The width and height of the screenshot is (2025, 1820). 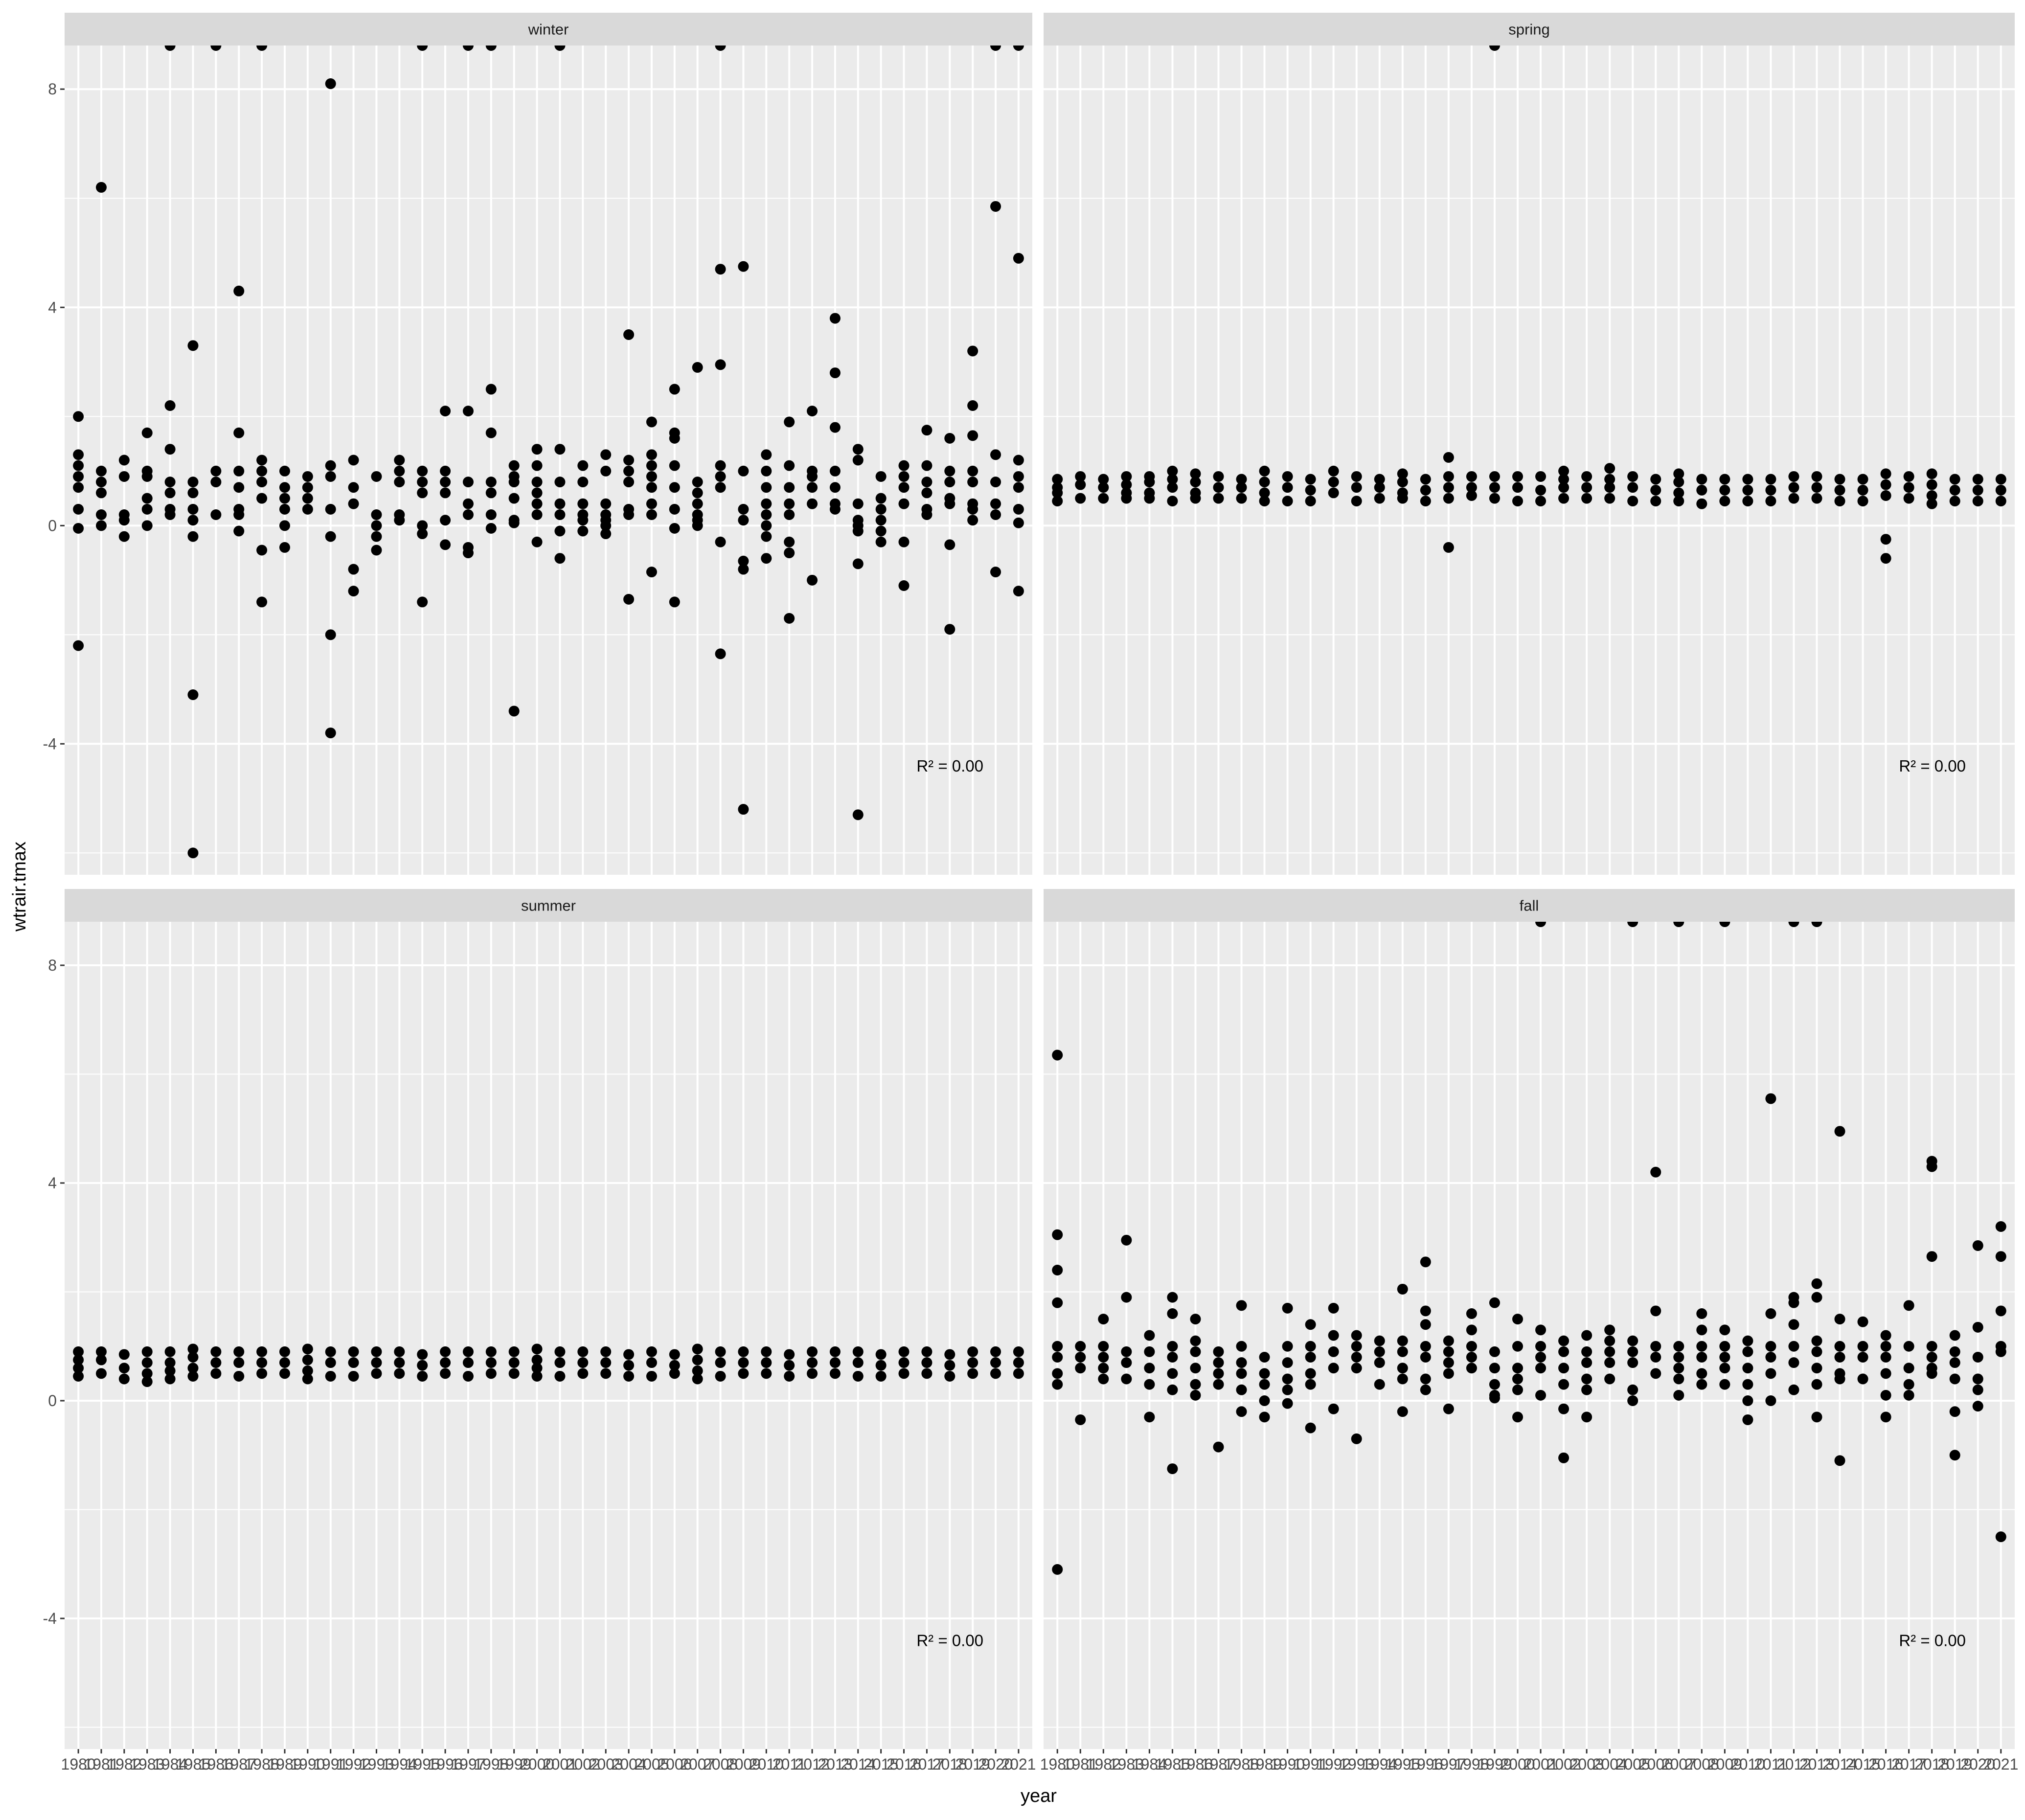 I want to click on x-tick-label: 2011, so click(x=790, y=1764).